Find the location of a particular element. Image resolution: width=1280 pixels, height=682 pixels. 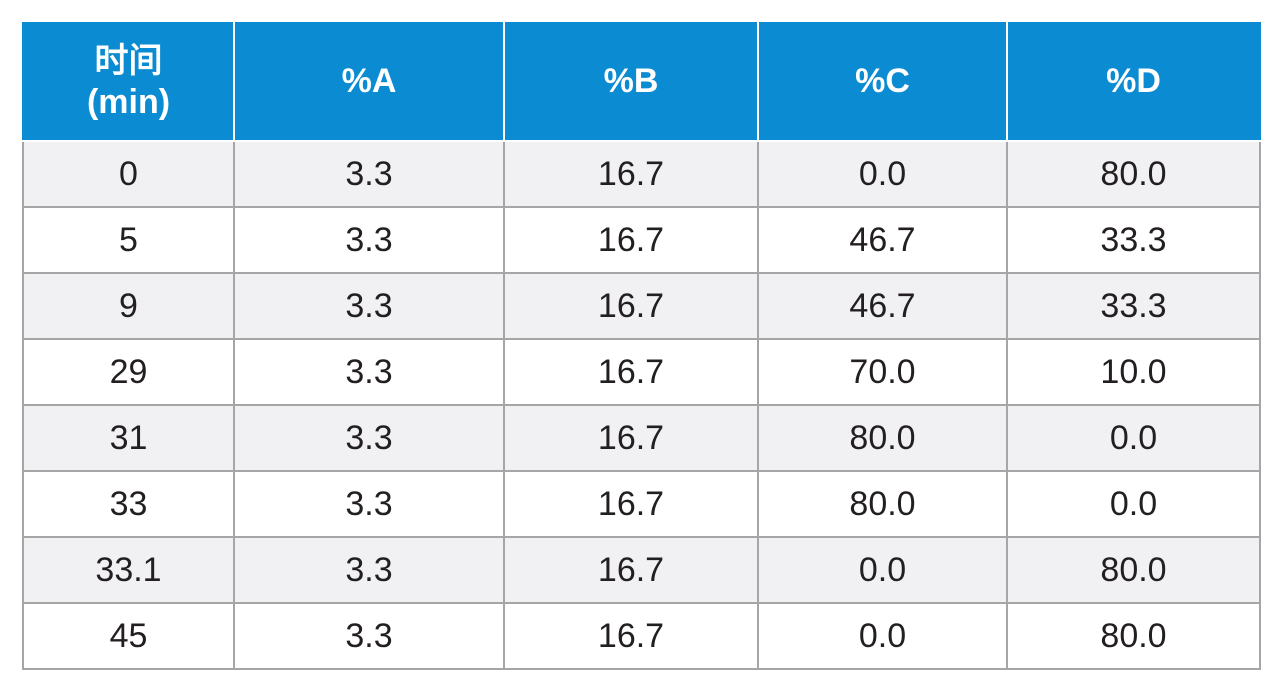

header-percent-d: %D is located at coordinates (1133, 82).